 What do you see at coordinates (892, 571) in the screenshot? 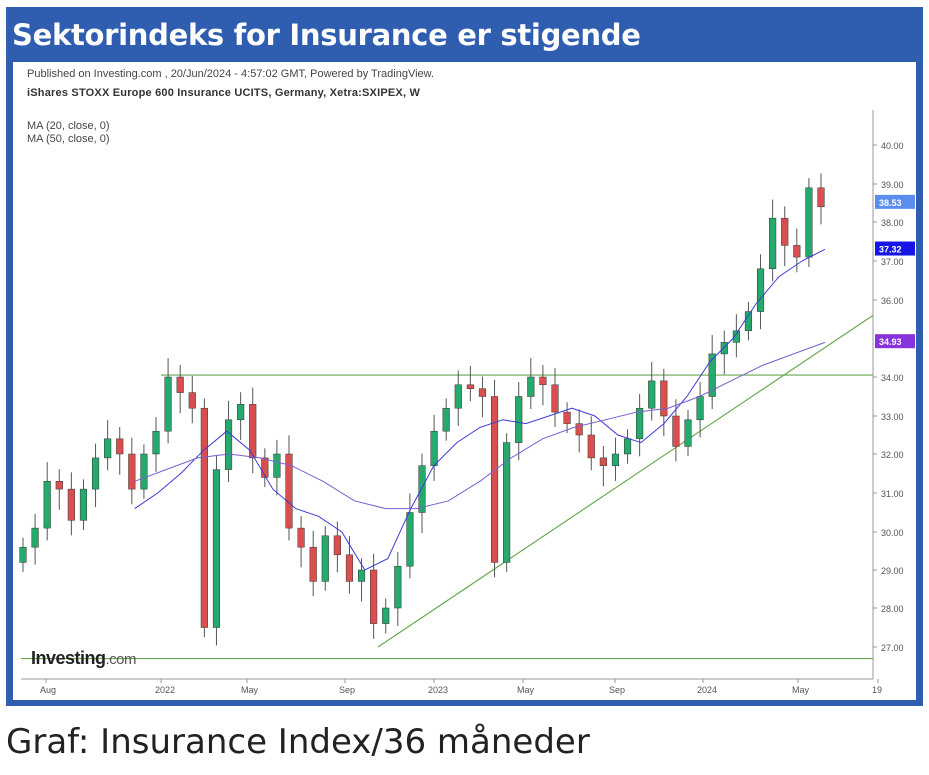
I see `y-tick-label: 29.00` at bounding box center [892, 571].